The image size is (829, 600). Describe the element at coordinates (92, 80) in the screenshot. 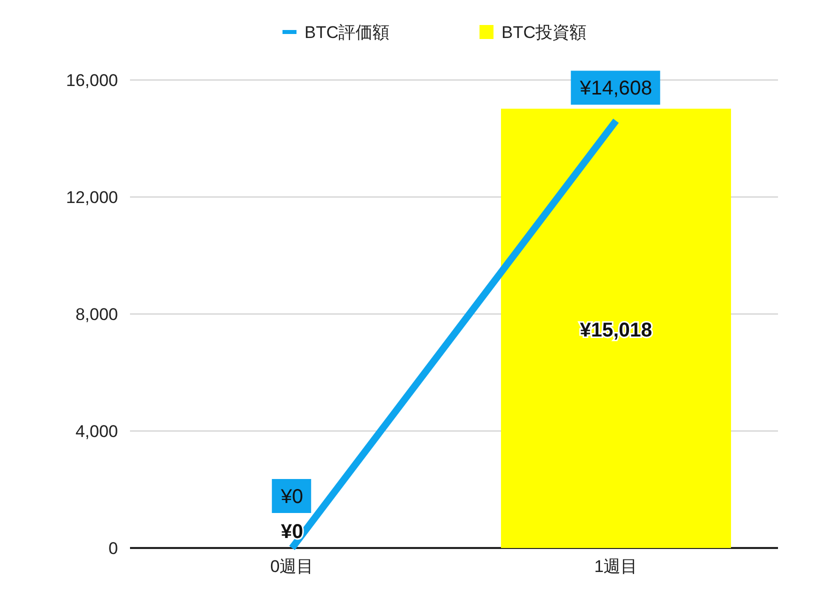

I see `y-tick-label: 16,000` at that location.